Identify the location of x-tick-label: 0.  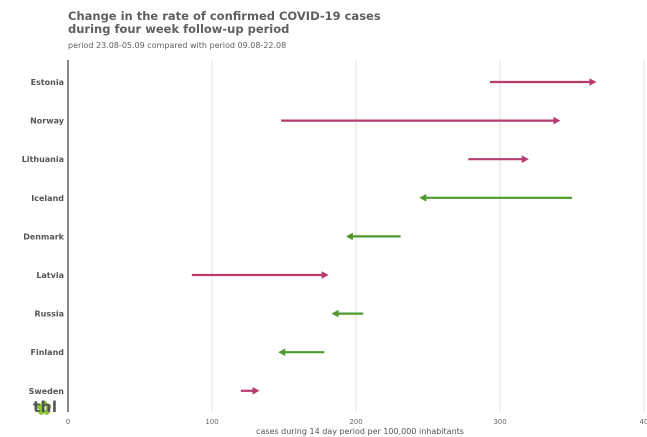
(68, 422).